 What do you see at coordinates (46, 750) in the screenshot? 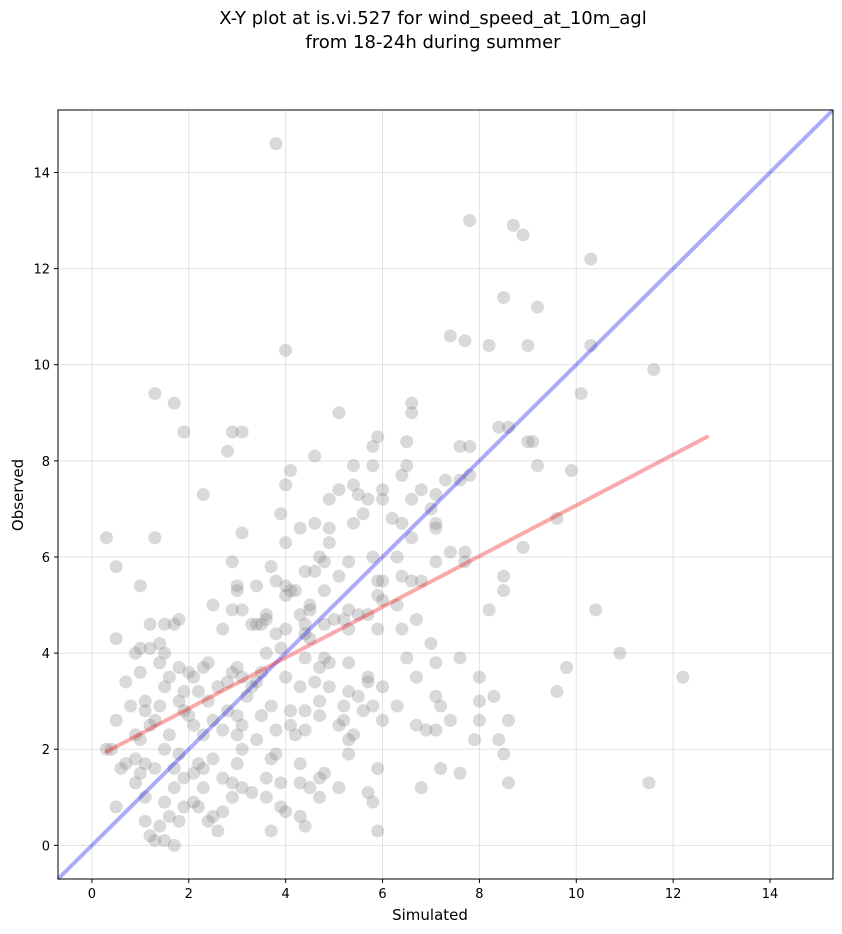
I see `y-tick-label: 2` at bounding box center [46, 750].